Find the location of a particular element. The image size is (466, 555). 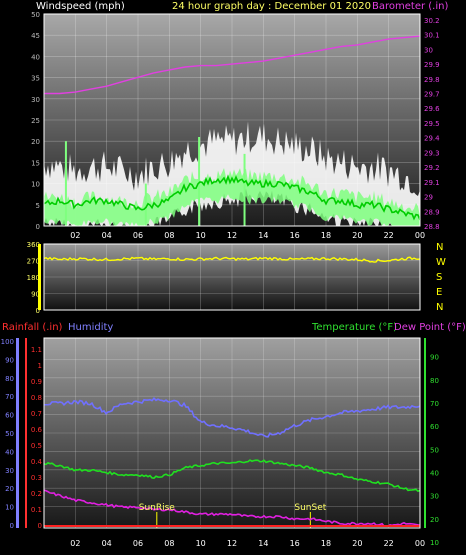

wind-y-tick: 40 is located at coordinates (35, 57).